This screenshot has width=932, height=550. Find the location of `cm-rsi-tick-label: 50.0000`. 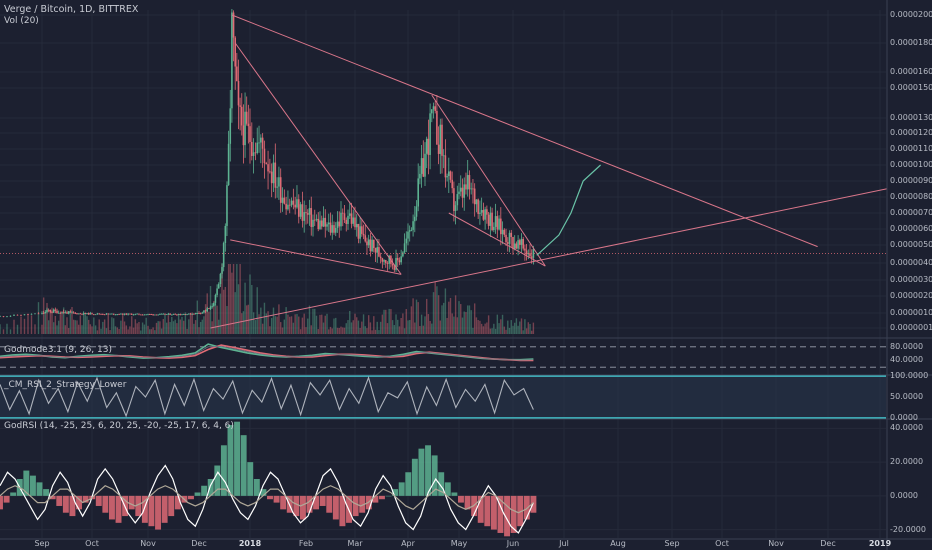

cm-rsi-tick-label: 50.0000 is located at coordinates (907, 396).